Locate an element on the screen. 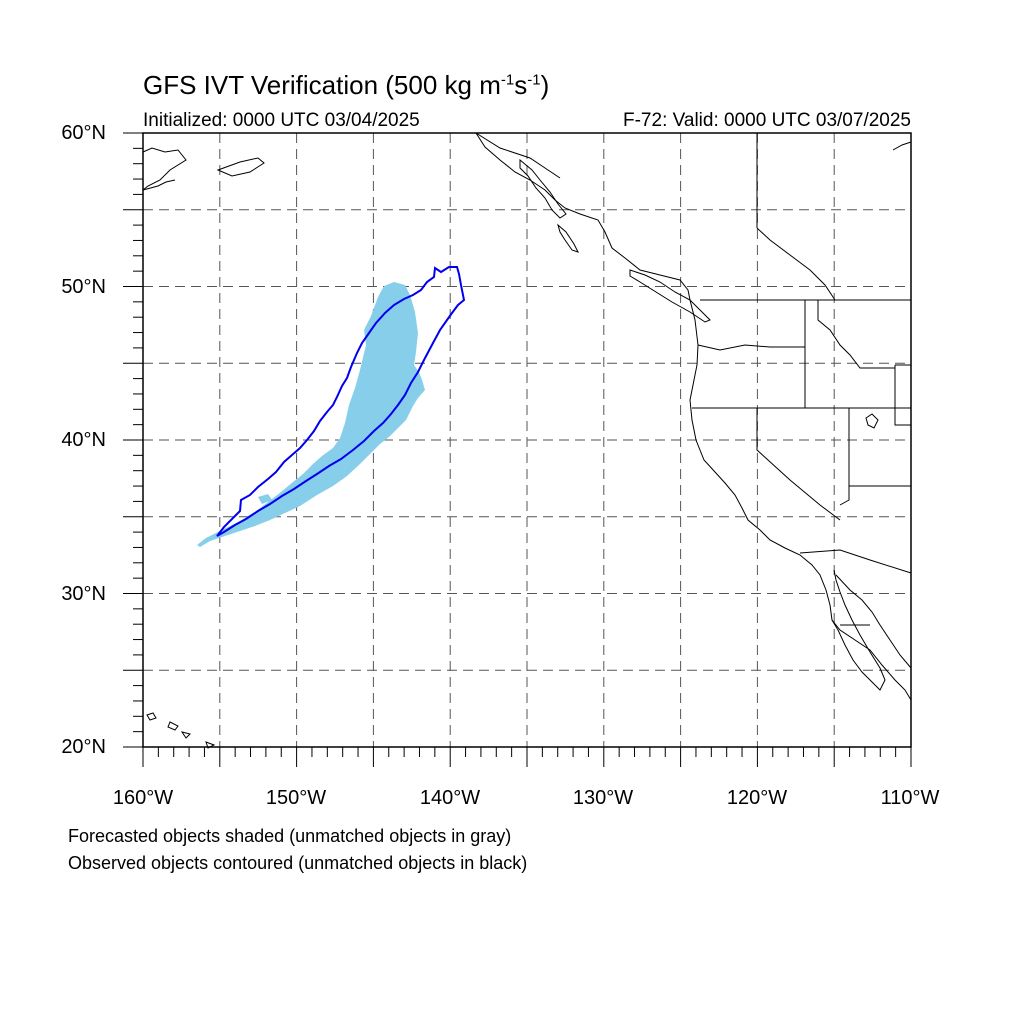 Image resolution: width=1024 pixels, height=1024 pixels. us-mexico-border is located at coordinates (855, 561).